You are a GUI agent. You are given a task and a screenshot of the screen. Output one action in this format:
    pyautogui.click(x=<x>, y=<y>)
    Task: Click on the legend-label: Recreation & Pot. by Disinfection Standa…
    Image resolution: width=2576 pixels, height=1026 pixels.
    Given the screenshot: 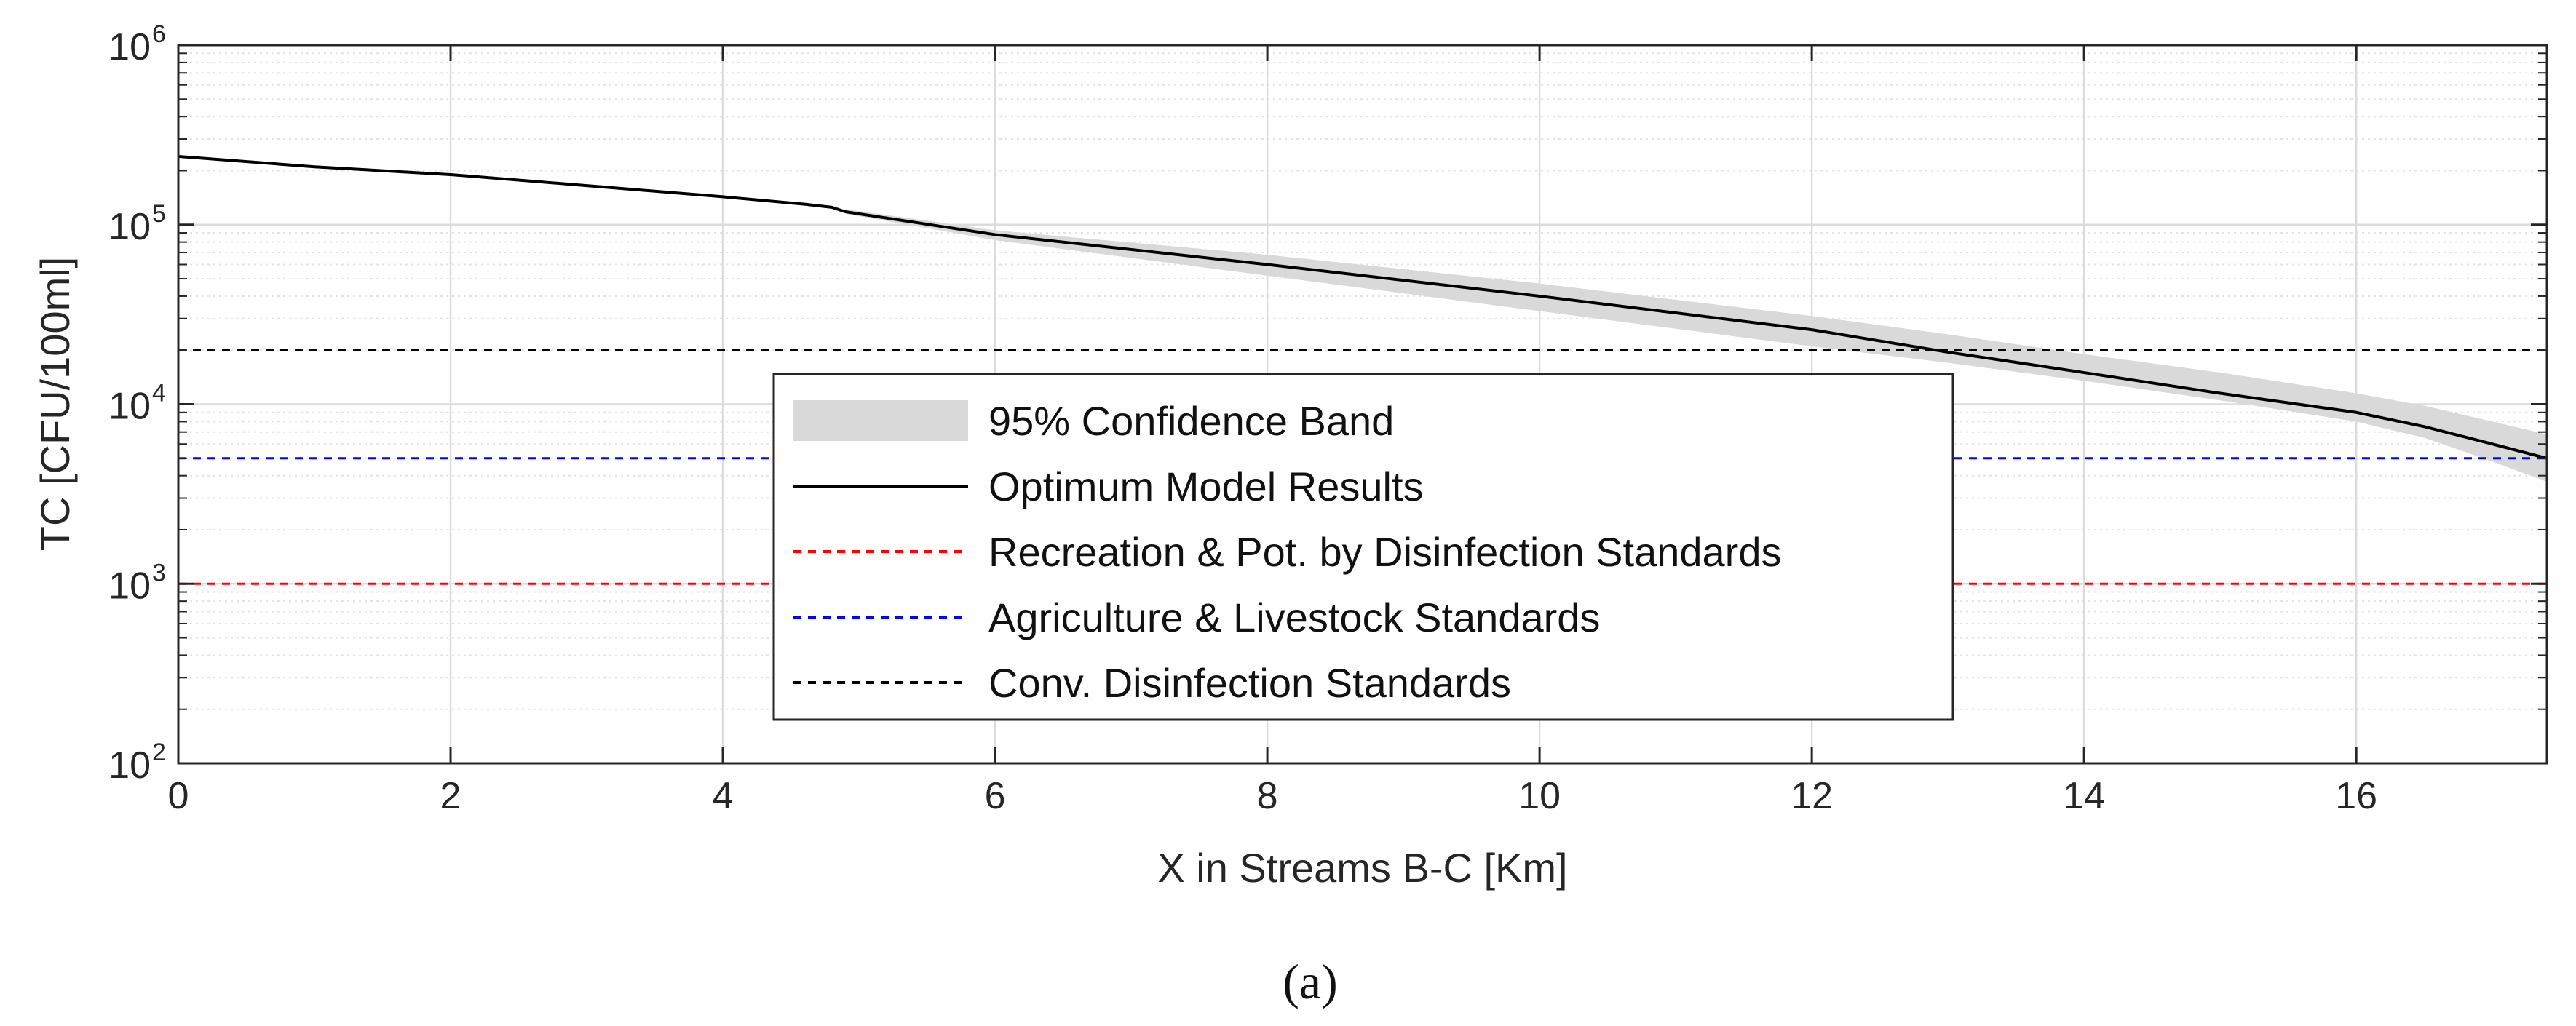 What is the action you would take?
    pyautogui.click(x=1384, y=552)
    